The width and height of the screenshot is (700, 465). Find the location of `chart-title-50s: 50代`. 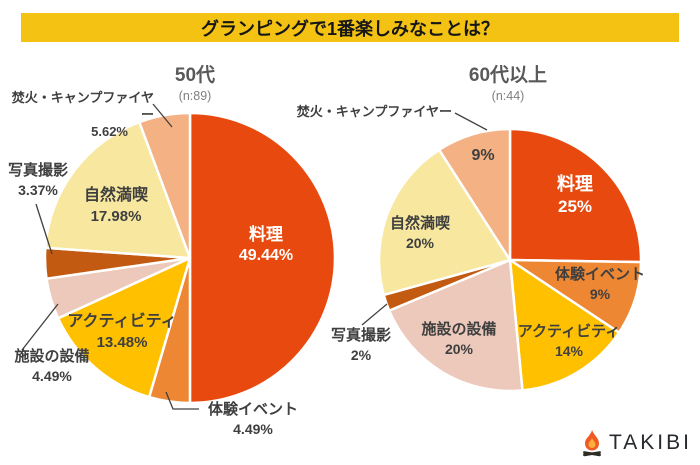

chart-title-50s: 50代 is located at coordinates (195, 75).